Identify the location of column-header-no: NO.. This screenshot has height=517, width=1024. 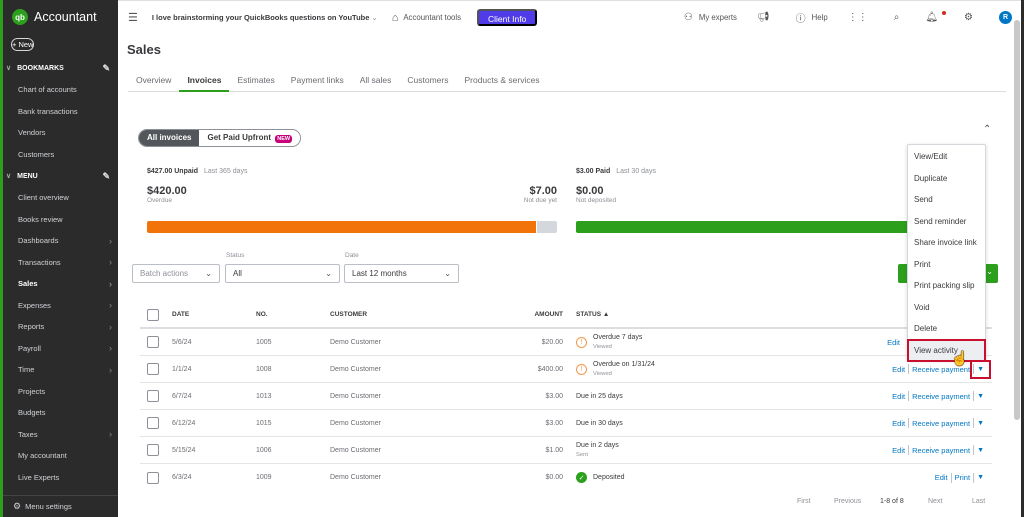
(262, 314).